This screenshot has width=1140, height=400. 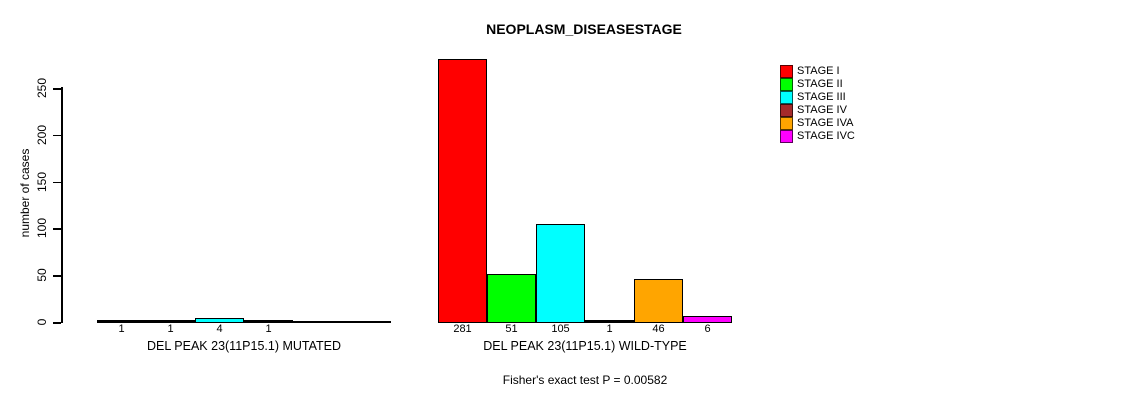 I want to click on legend-label: STAGE II, so click(x=820, y=84).